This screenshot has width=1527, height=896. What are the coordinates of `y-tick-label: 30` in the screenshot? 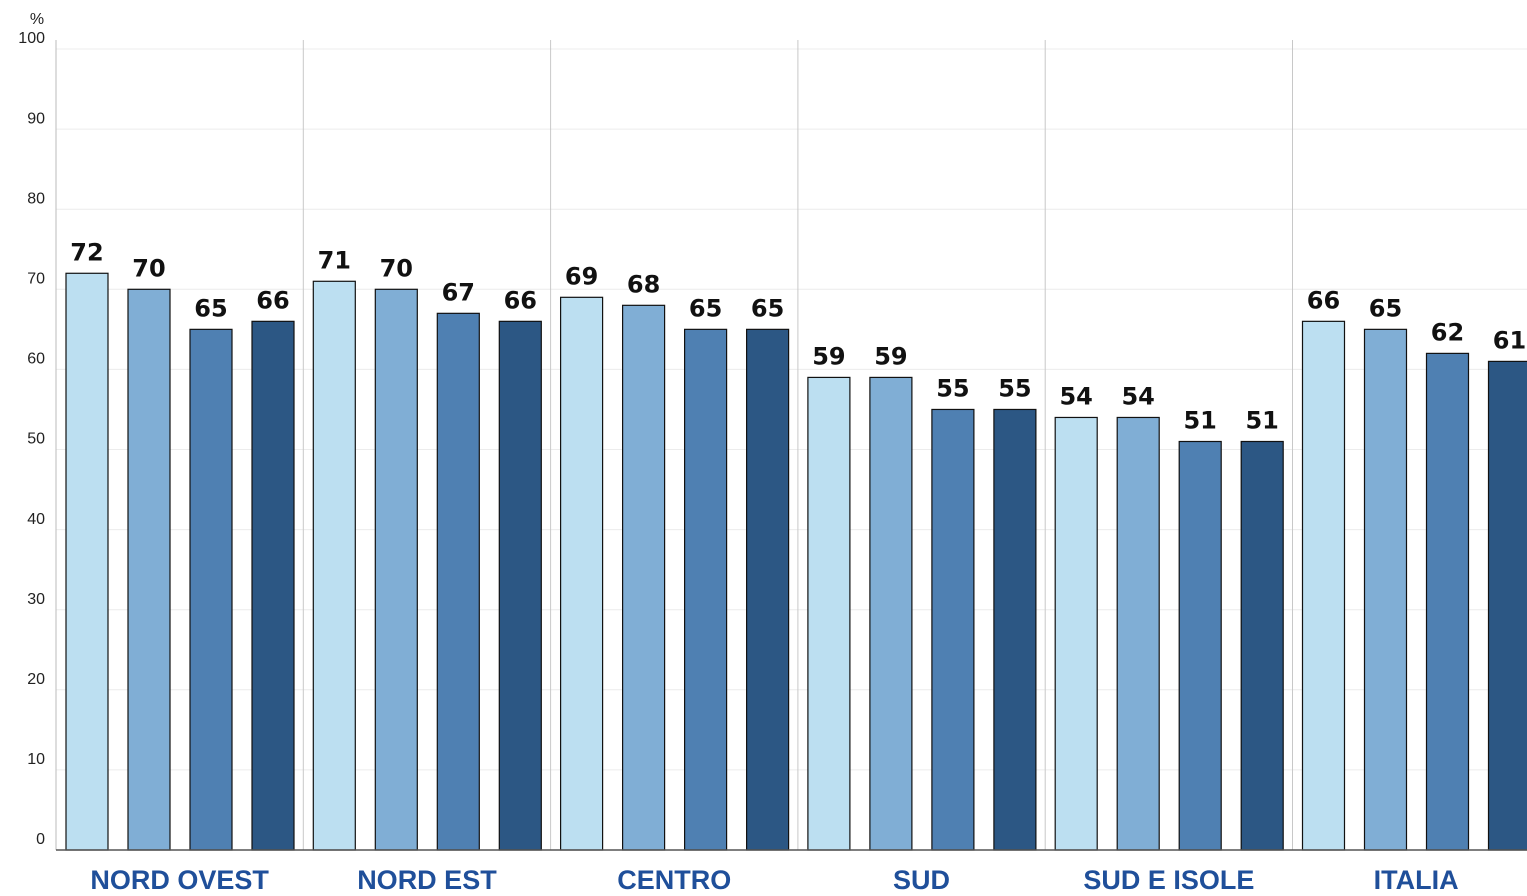 It's located at (36, 599).